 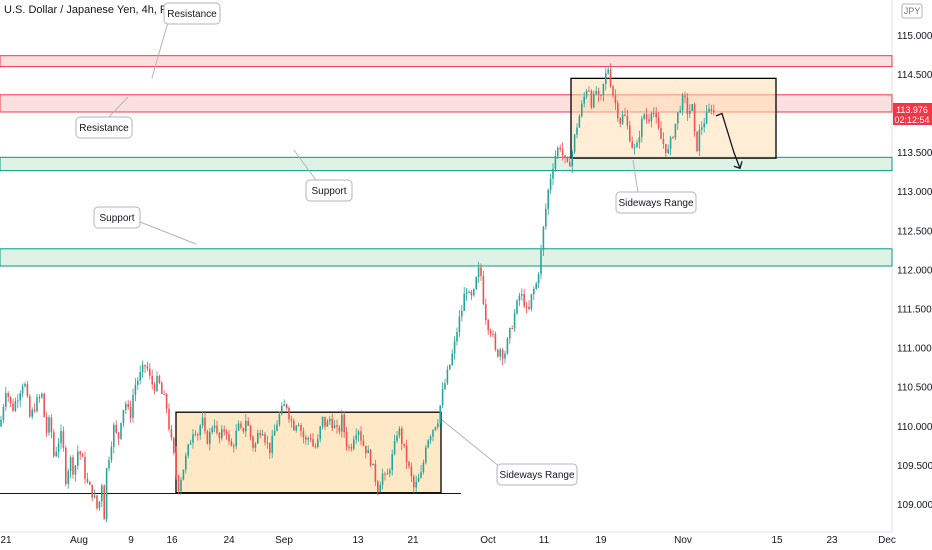 I want to click on callout-label: Resistance, so click(x=104, y=128).